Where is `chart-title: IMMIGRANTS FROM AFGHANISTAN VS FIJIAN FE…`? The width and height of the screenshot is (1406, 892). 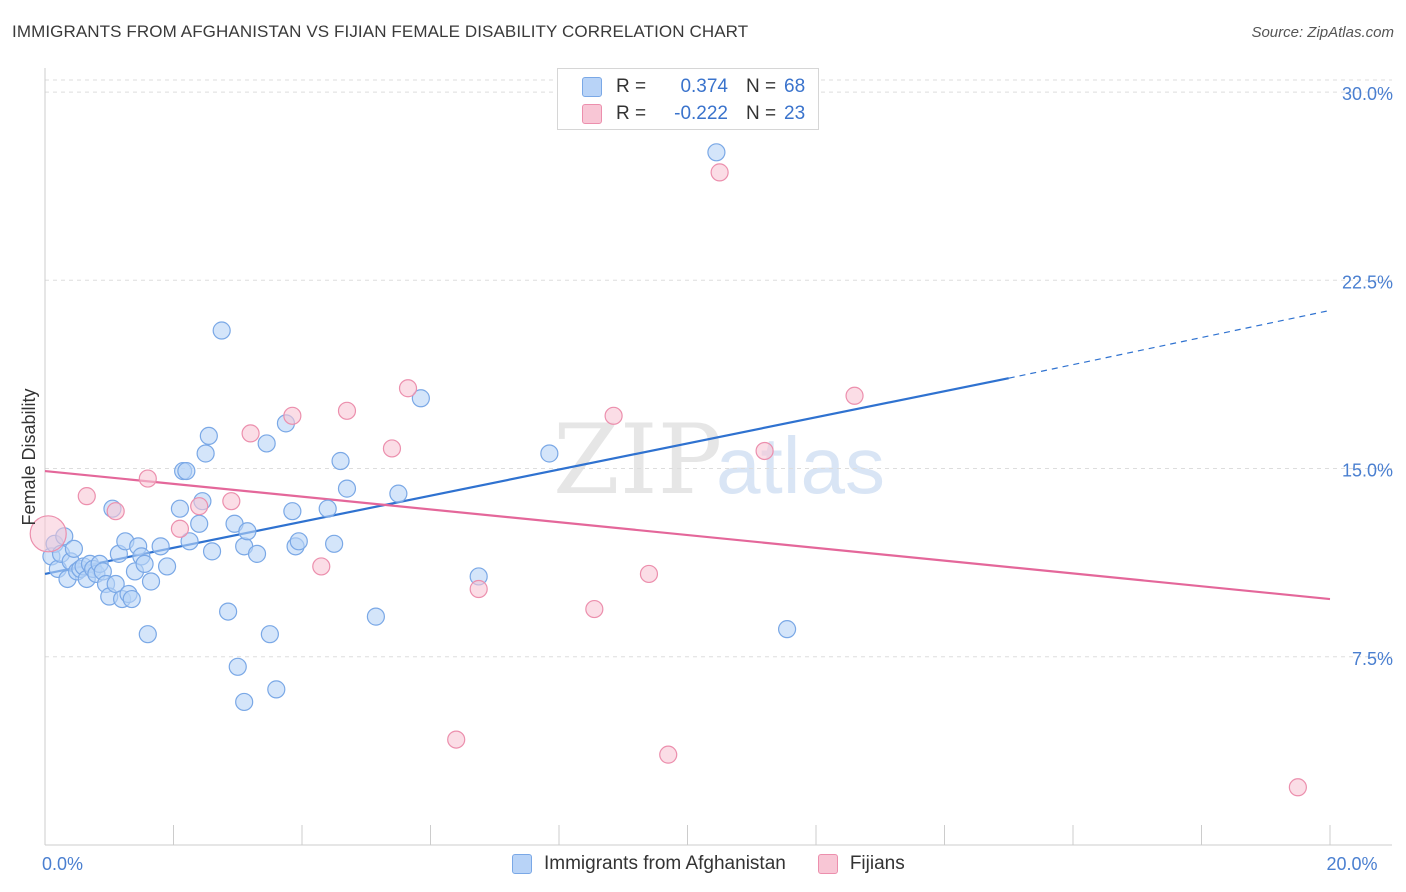 chart-title: IMMIGRANTS FROM AFGHANISTAN VS FIJIAN FE… is located at coordinates (380, 31).